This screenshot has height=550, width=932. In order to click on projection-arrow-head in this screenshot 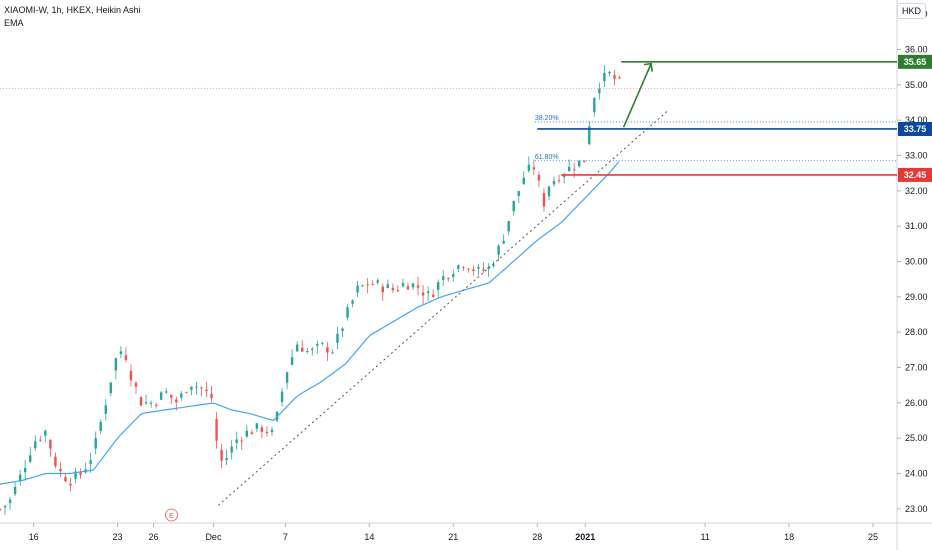, I will do `click(648, 67)`.